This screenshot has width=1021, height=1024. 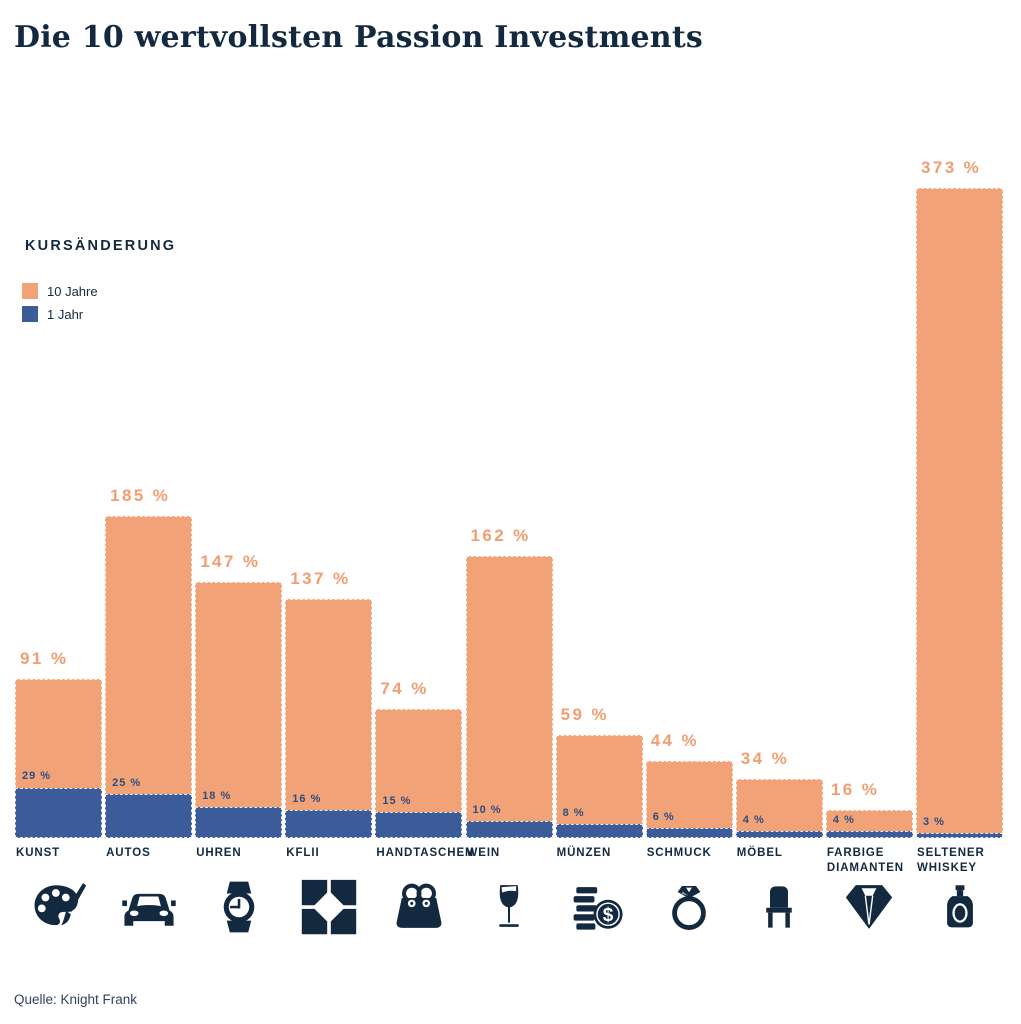 What do you see at coordinates (487, 809) in the screenshot?
I see `value-label-1-jahr: 10 %` at bounding box center [487, 809].